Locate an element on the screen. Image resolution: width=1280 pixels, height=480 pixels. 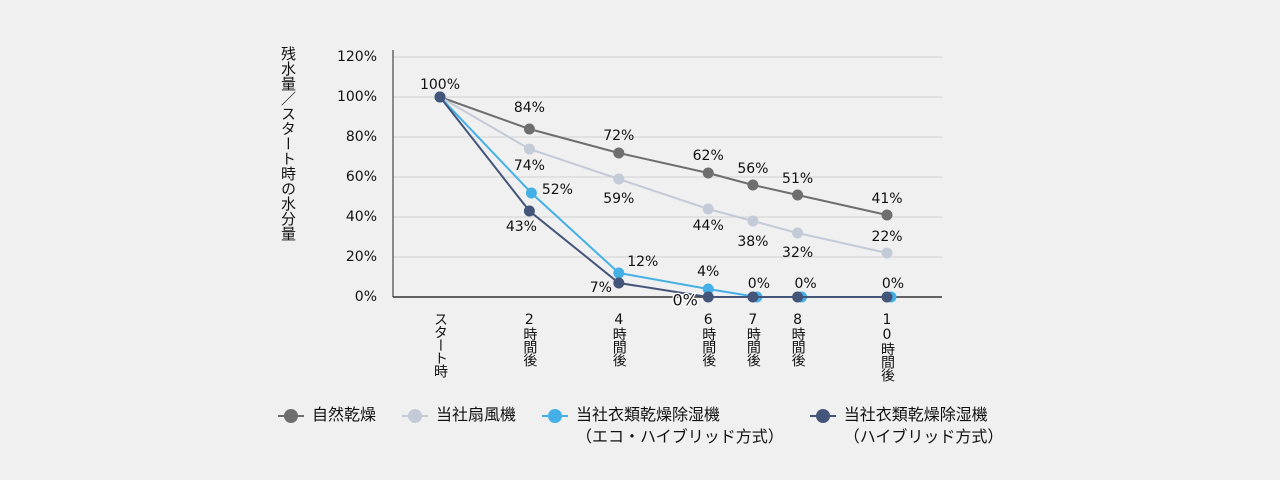
y-tick-label: 80% is located at coordinates (361, 137).